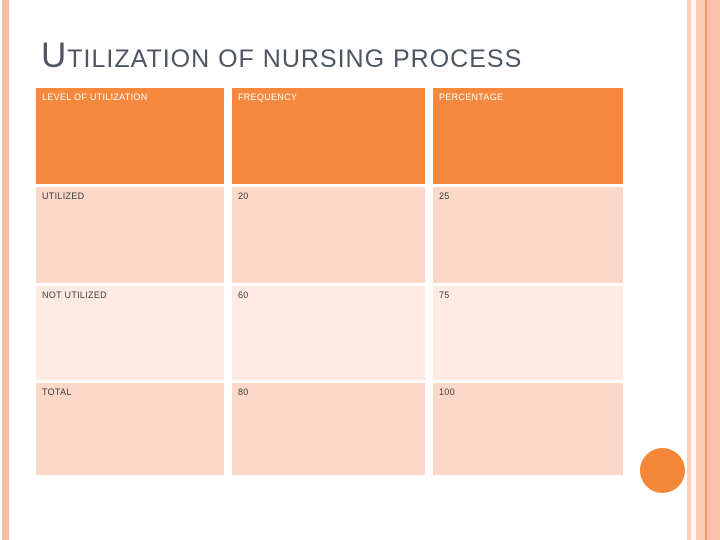 The image size is (720, 540). I want to click on table-cell-row3-frequency: 80, so click(328, 429).